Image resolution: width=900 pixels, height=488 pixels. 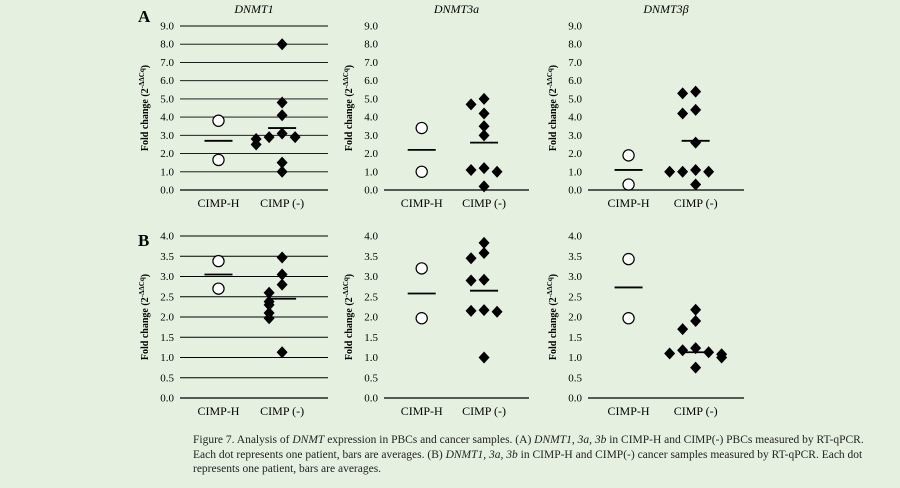 I want to click on y-tick-label: 9.0, so click(x=167, y=27).